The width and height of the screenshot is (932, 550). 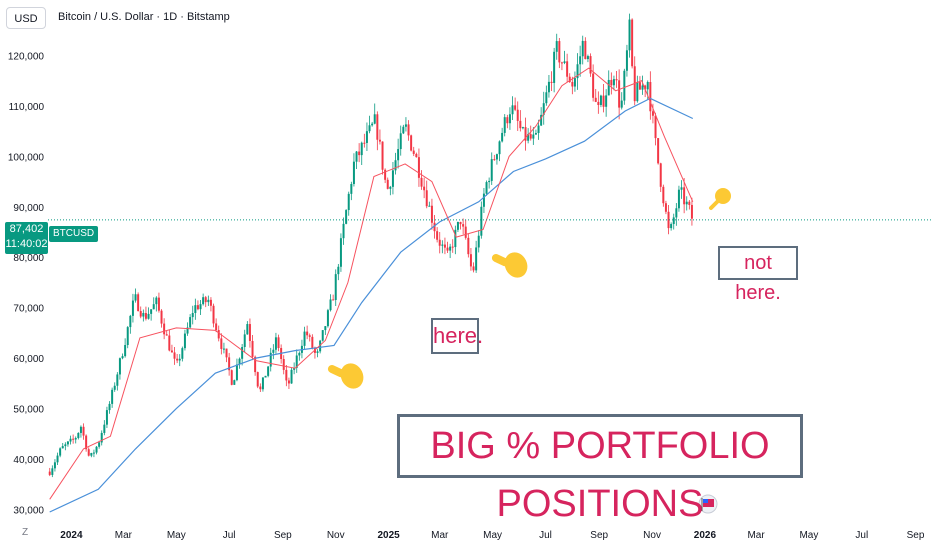 I want to click on currency-button: USD, so click(x=26, y=18).